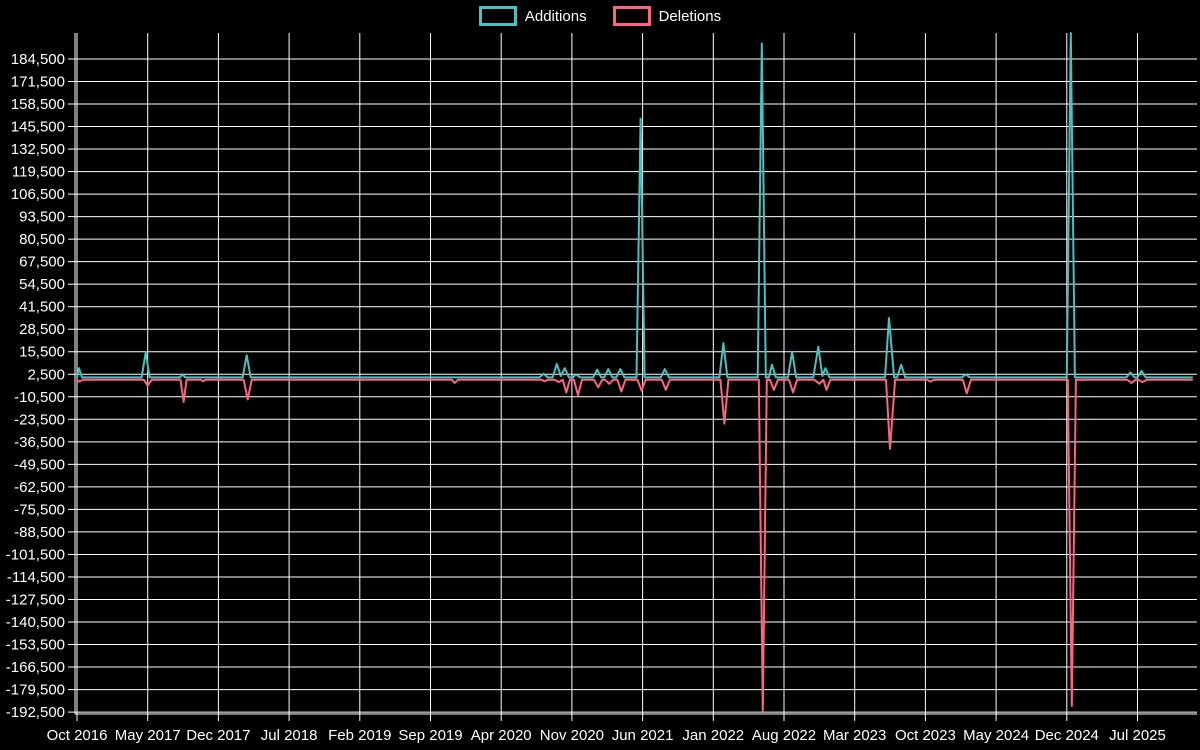  Describe the element at coordinates (46, 374) in the screenshot. I see `y-tick-label: 2,500` at that location.